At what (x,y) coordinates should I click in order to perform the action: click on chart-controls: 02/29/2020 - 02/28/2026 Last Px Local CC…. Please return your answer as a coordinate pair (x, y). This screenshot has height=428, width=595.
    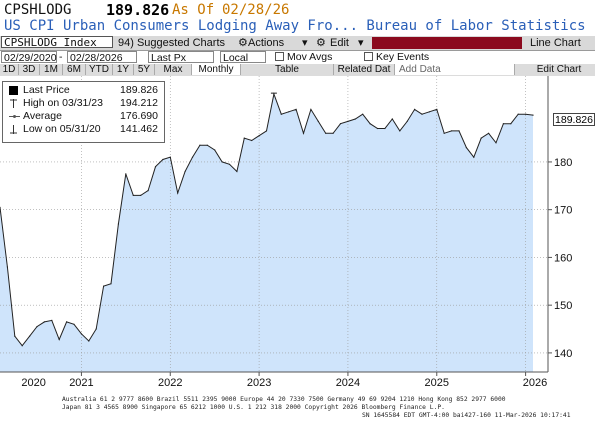
    Looking at the image, I should click on (297, 63).